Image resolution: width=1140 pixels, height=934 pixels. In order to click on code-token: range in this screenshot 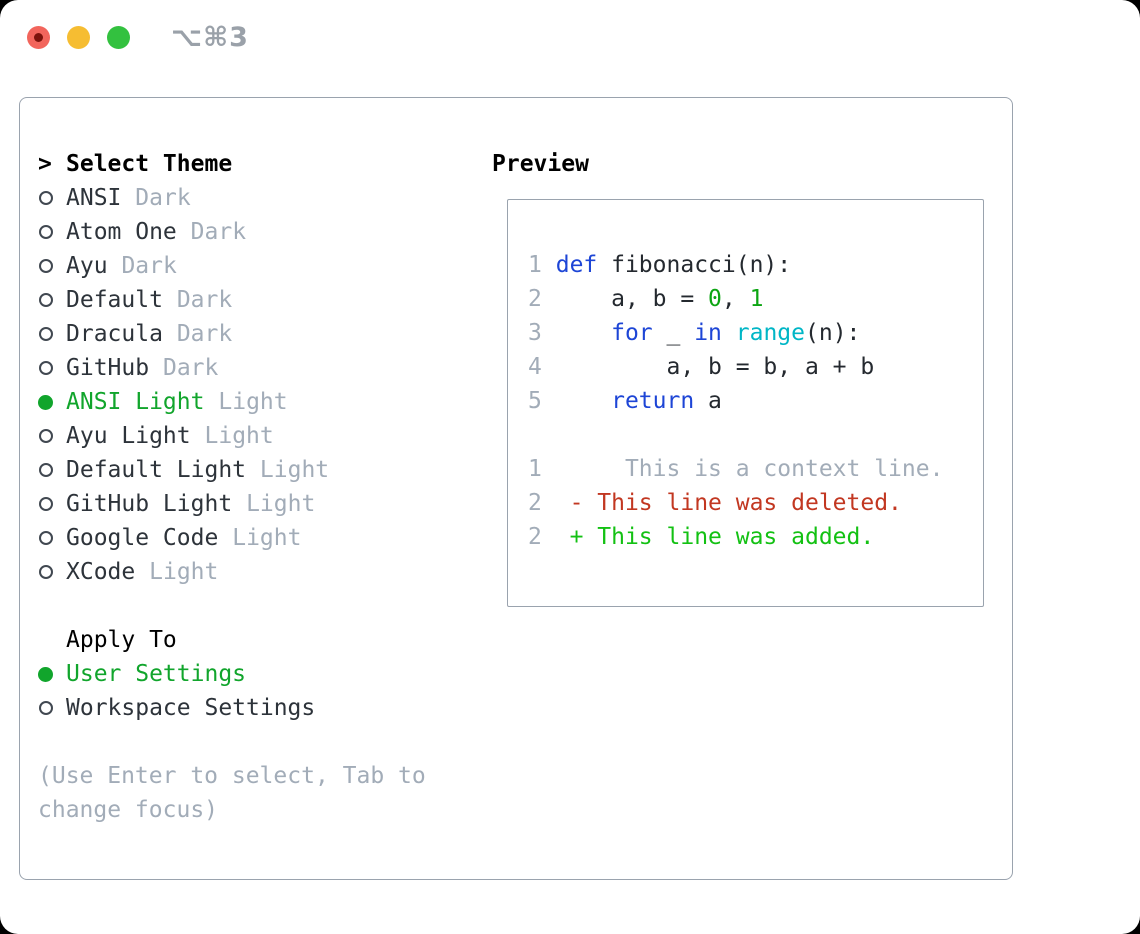, I will do `click(770, 333)`.